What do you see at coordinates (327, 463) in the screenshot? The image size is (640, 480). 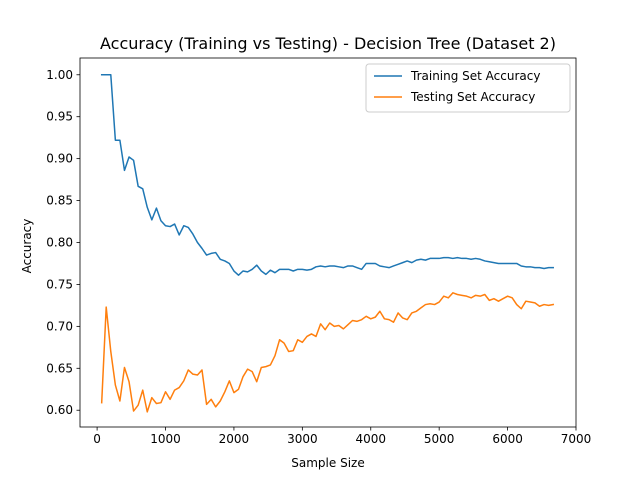 I see `x-axis-label: Sample Size` at bounding box center [327, 463].